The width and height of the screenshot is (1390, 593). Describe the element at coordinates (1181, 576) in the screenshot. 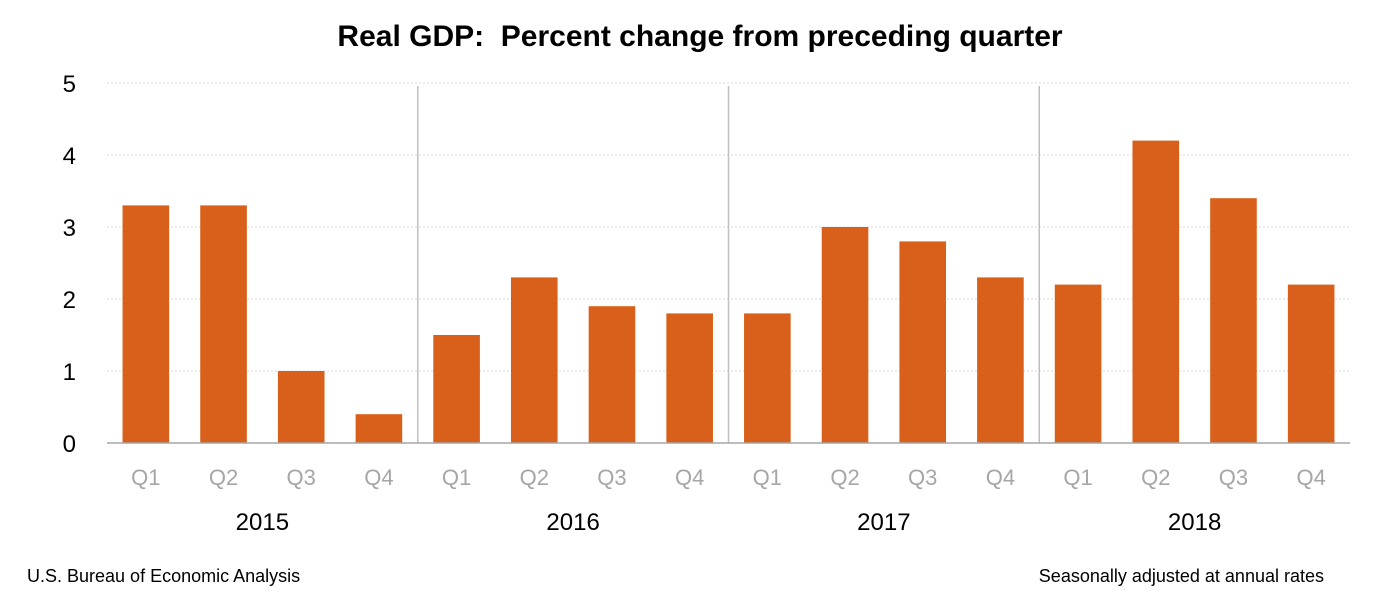

I see `seasonal-adjustment-note: Seasonally adjusted at annual rates` at that location.